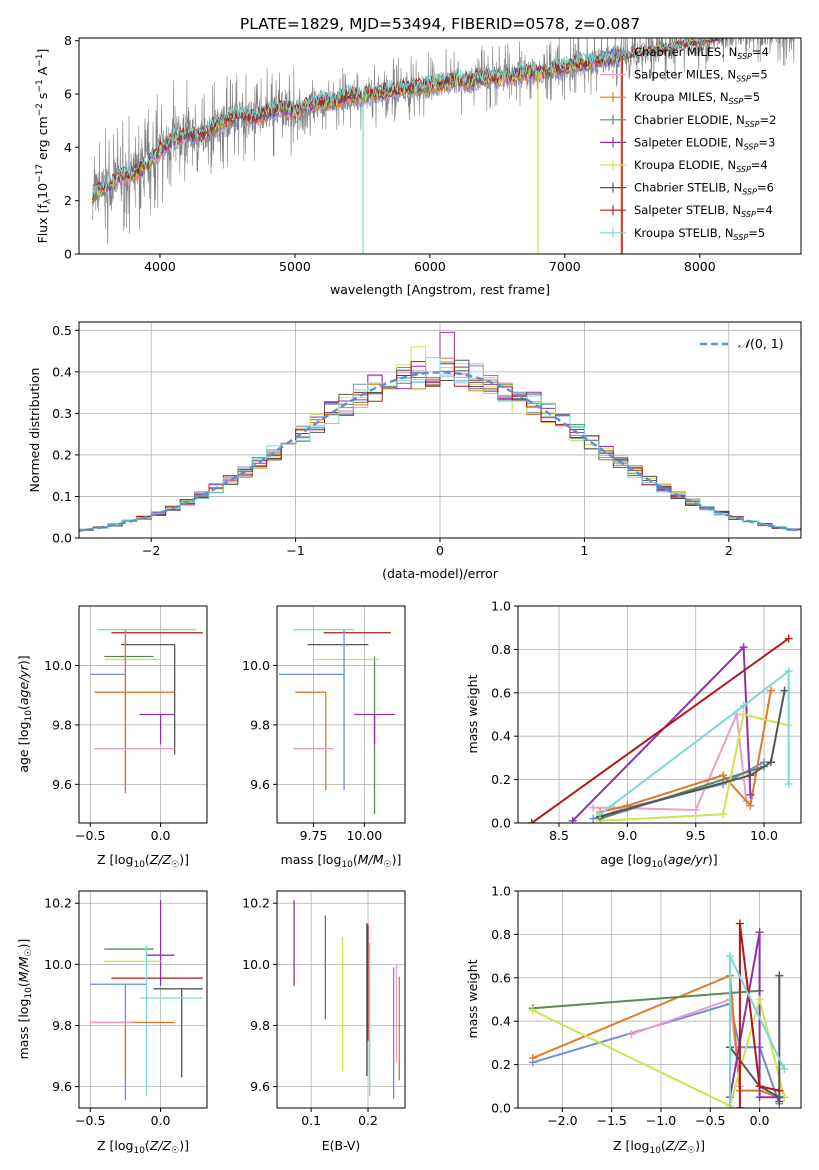 Image resolution: width=819 pixels, height=1170 pixels. I want to click on legend-label: 𝒩(0, 1), so click(761, 343).